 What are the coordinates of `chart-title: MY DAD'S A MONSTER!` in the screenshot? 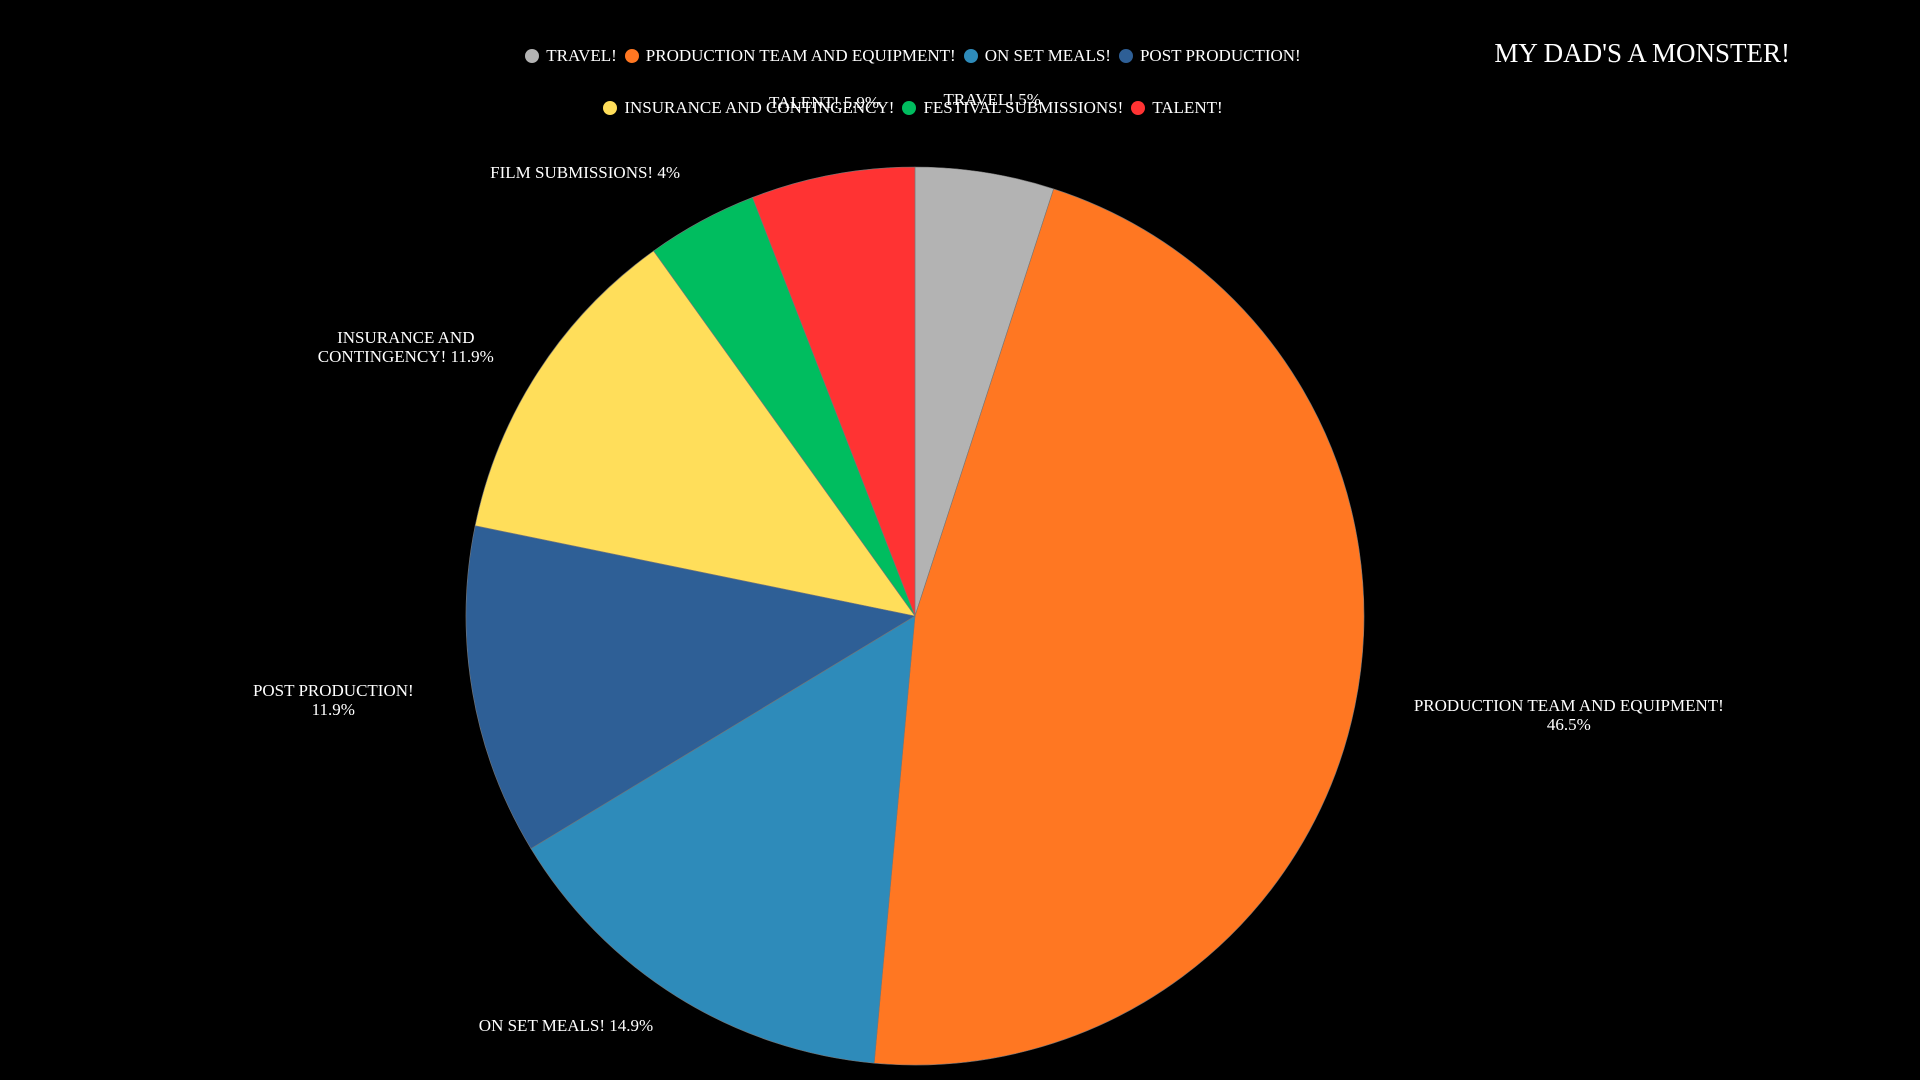 It's located at (1642, 53).